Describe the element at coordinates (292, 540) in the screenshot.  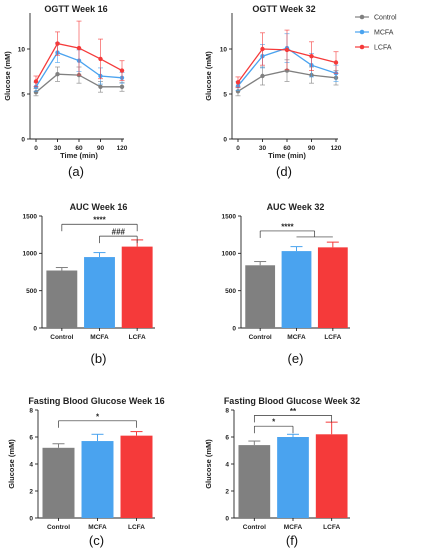
I see `panel-label: (f)` at that location.